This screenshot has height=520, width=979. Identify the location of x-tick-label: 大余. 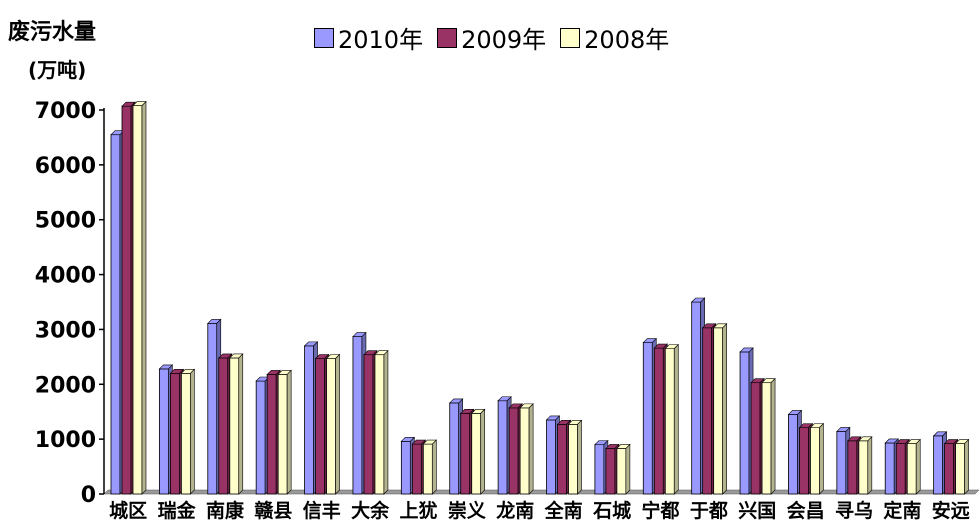
(370, 509).